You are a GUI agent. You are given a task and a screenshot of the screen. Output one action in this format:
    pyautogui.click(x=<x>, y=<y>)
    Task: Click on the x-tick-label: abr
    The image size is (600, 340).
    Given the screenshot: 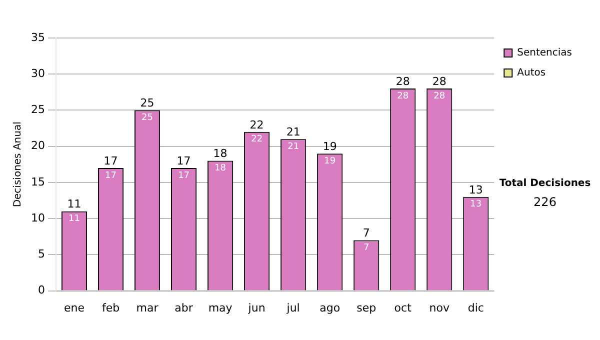 What is the action you would take?
    pyautogui.click(x=184, y=307)
    